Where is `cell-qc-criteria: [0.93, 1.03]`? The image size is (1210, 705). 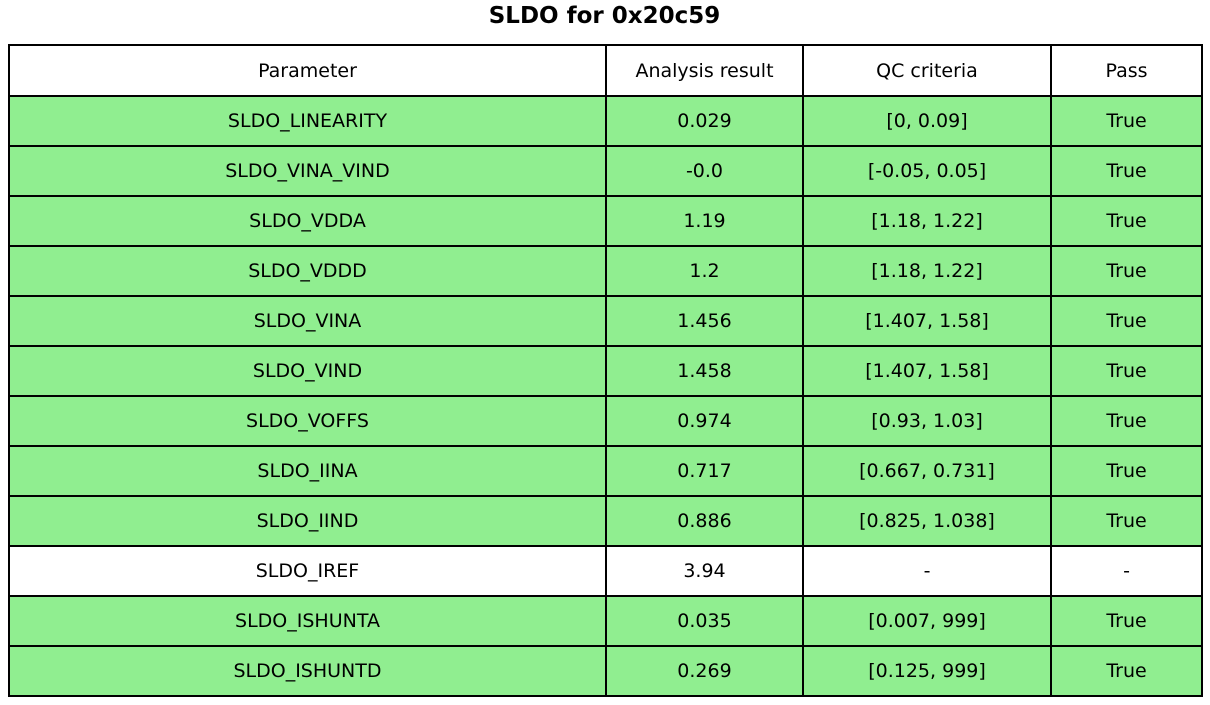
cell-qc-criteria: [0.93, 1.03] is located at coordinates (927, 421).